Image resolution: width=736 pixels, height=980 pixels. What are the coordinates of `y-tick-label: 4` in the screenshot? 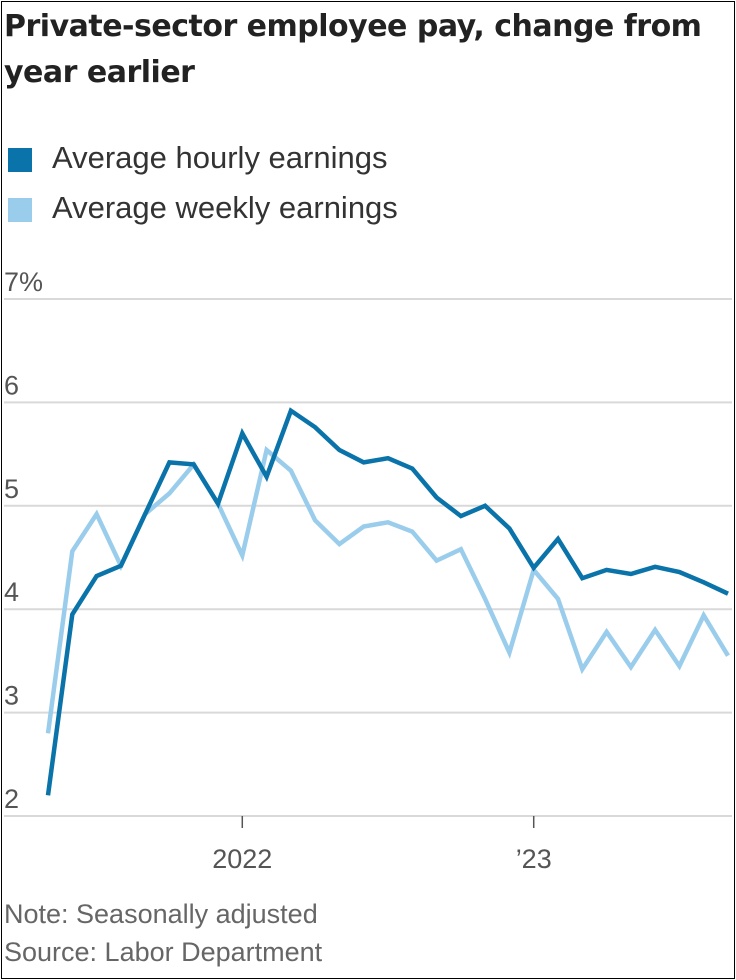 It's located at (11, 592).